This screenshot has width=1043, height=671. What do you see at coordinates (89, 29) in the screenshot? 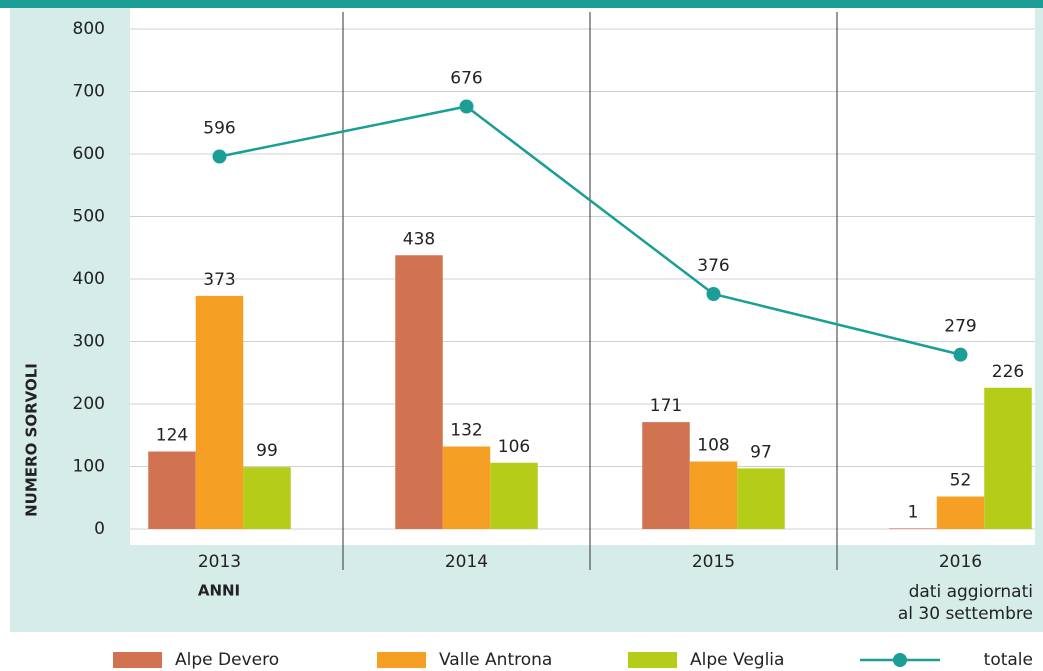
I see `y-tick-label: 800` at bounding box center [89, 29].